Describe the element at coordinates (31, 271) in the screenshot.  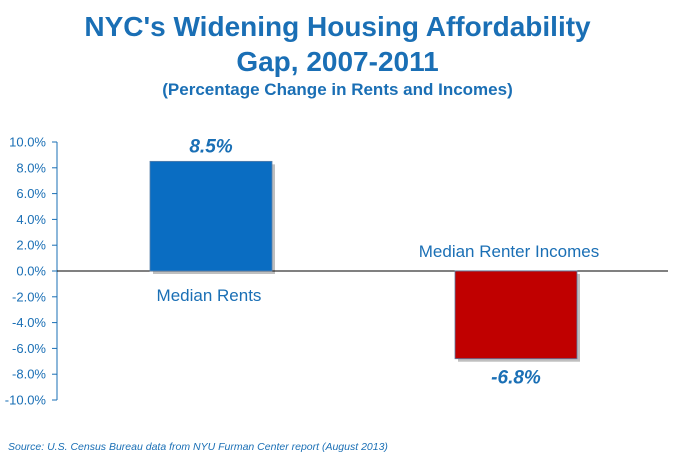
I see `y-tick-label: 0.0%` at that location.